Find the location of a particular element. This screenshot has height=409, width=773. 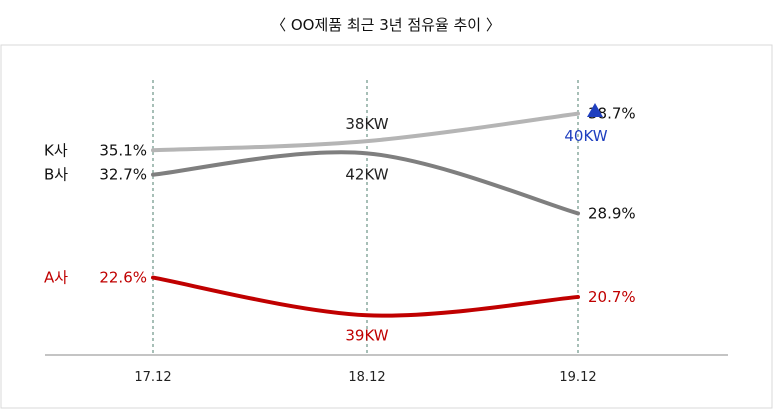

chart-title: 〈 OO제품 최근 3년 점유율 추이 〉 is located at coordinates (386, 25).